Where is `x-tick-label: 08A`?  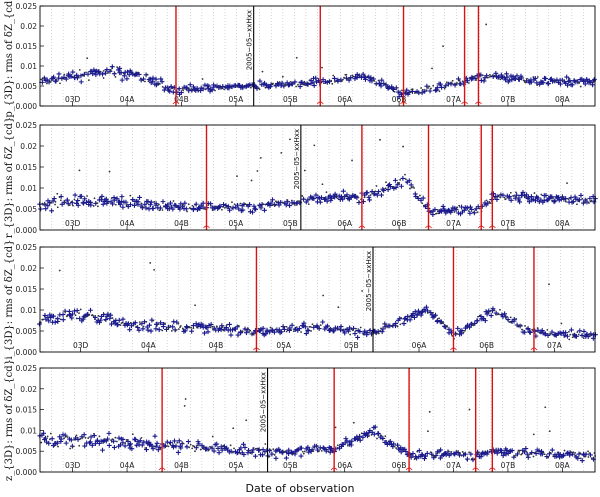
x-tick-label: 08A is located at coordinates (563, 465).